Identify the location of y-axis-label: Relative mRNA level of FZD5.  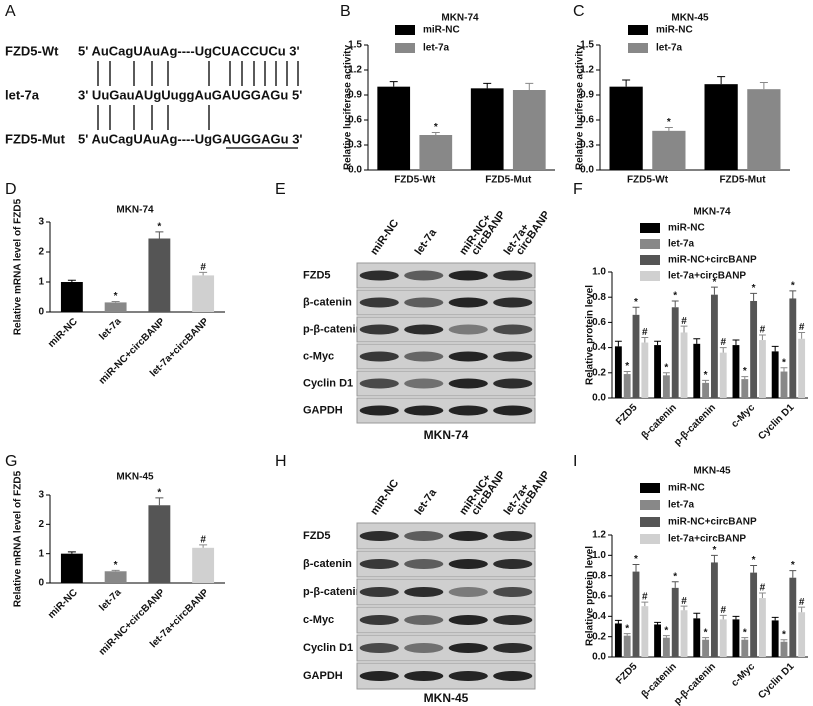
(18, 266).